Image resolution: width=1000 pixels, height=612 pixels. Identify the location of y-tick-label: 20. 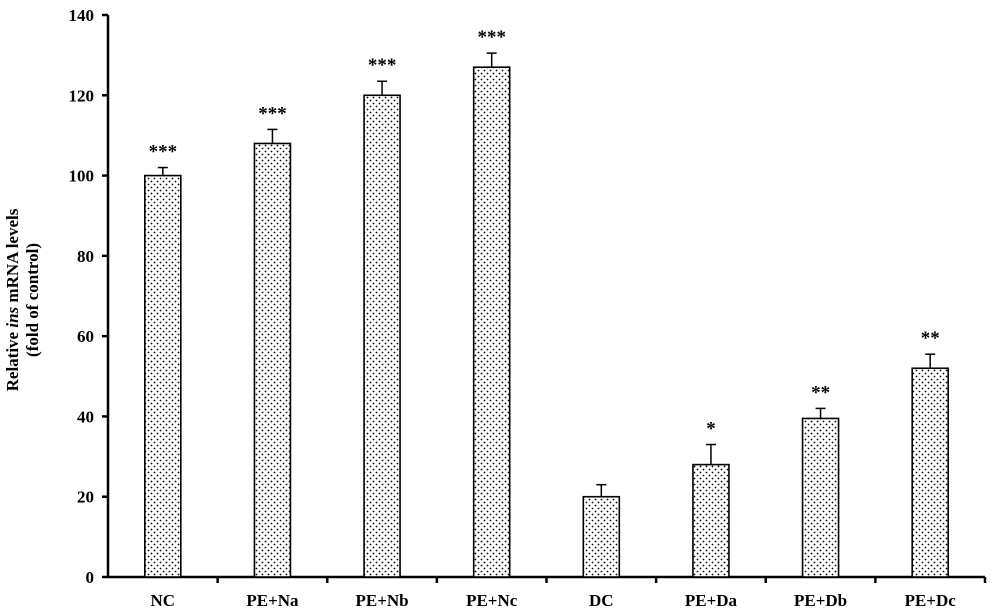
(85, 497).